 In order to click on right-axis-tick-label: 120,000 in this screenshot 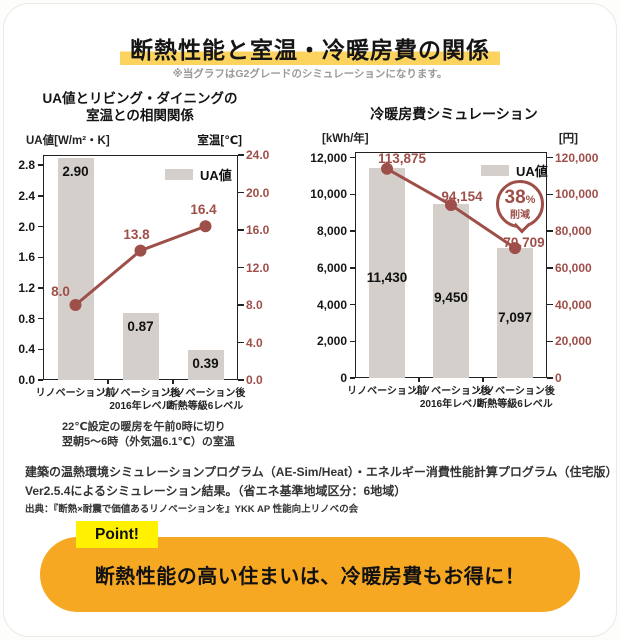, I will do `click(577, 157)`.